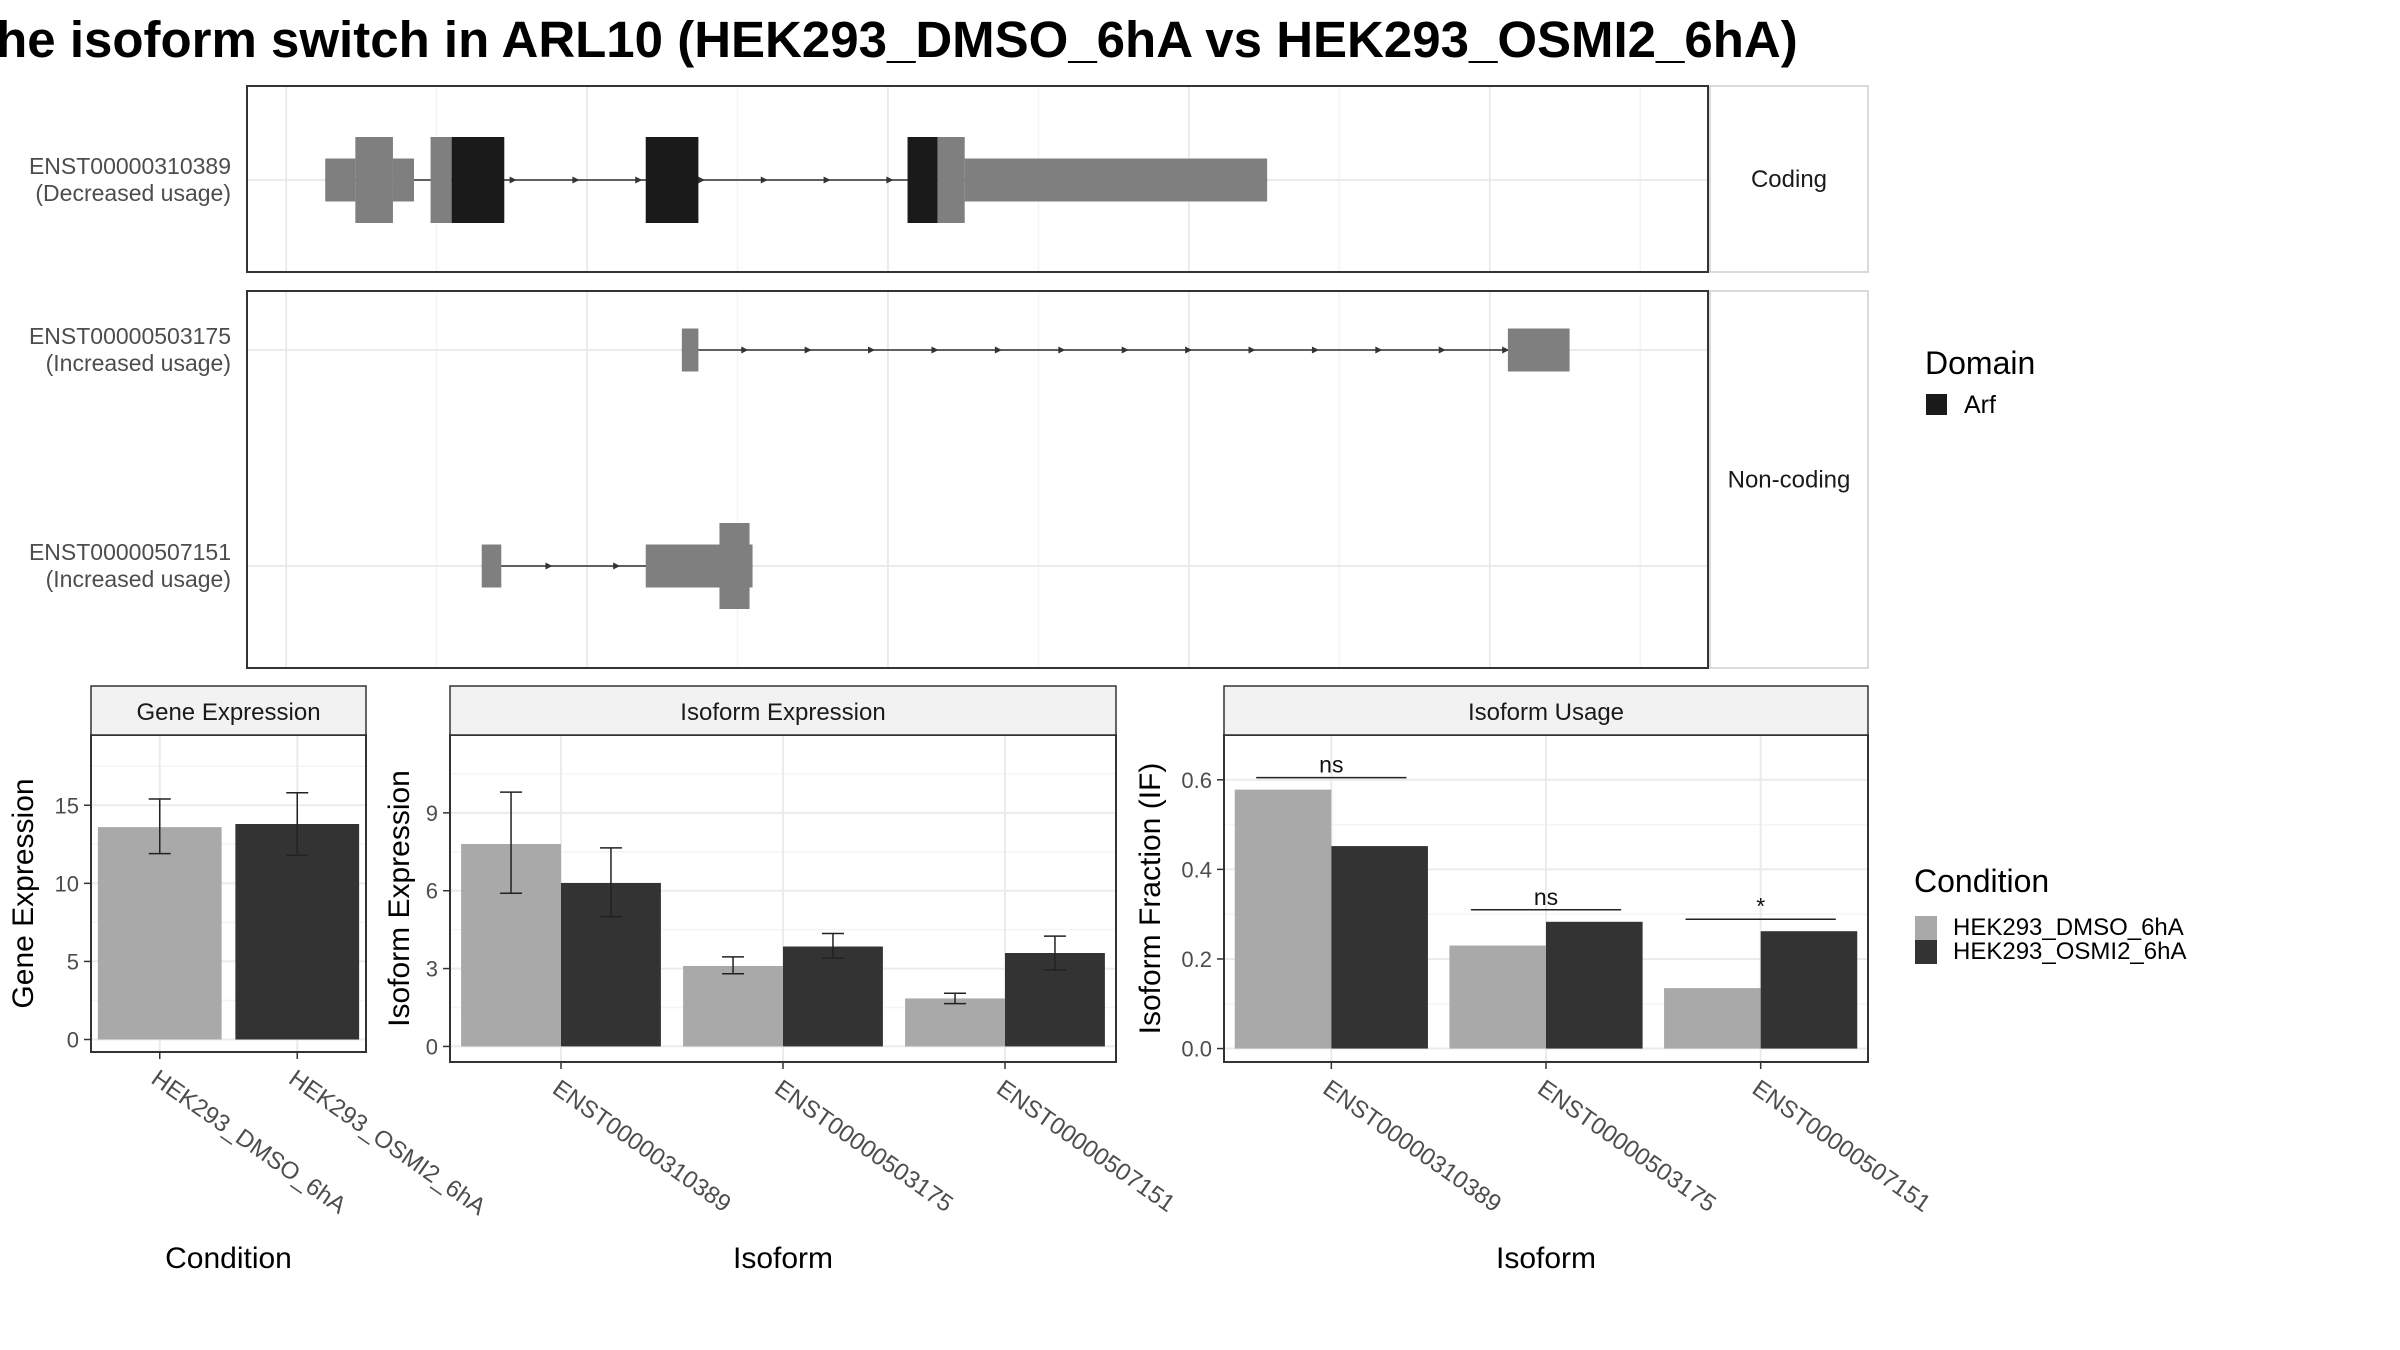  What do you see at coordinates (432, 891) in the screenshot?
I see `y-tick-label: 6` at bounding box center [432, 891].